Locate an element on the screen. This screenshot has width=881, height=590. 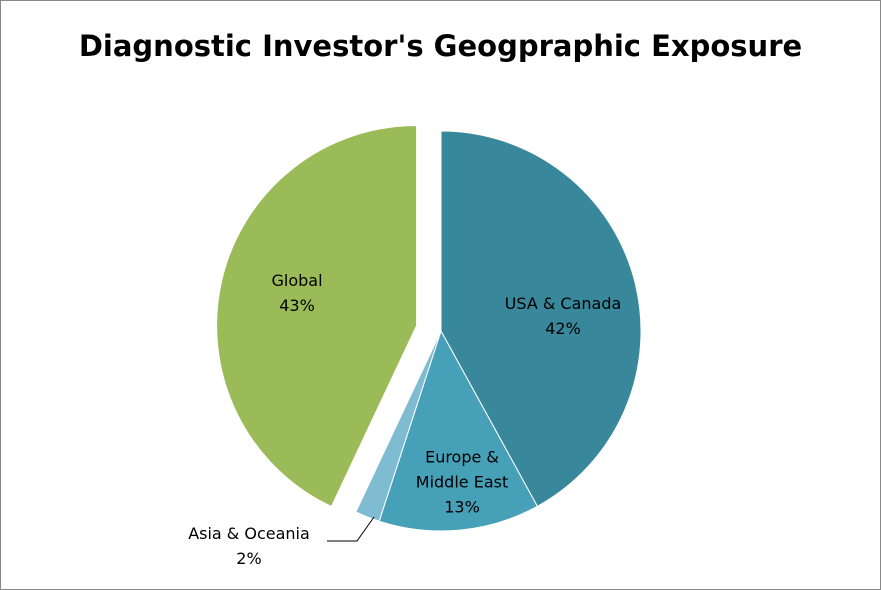
data-label: Europe & Middle East 13% is located at coordinates (462, 482).